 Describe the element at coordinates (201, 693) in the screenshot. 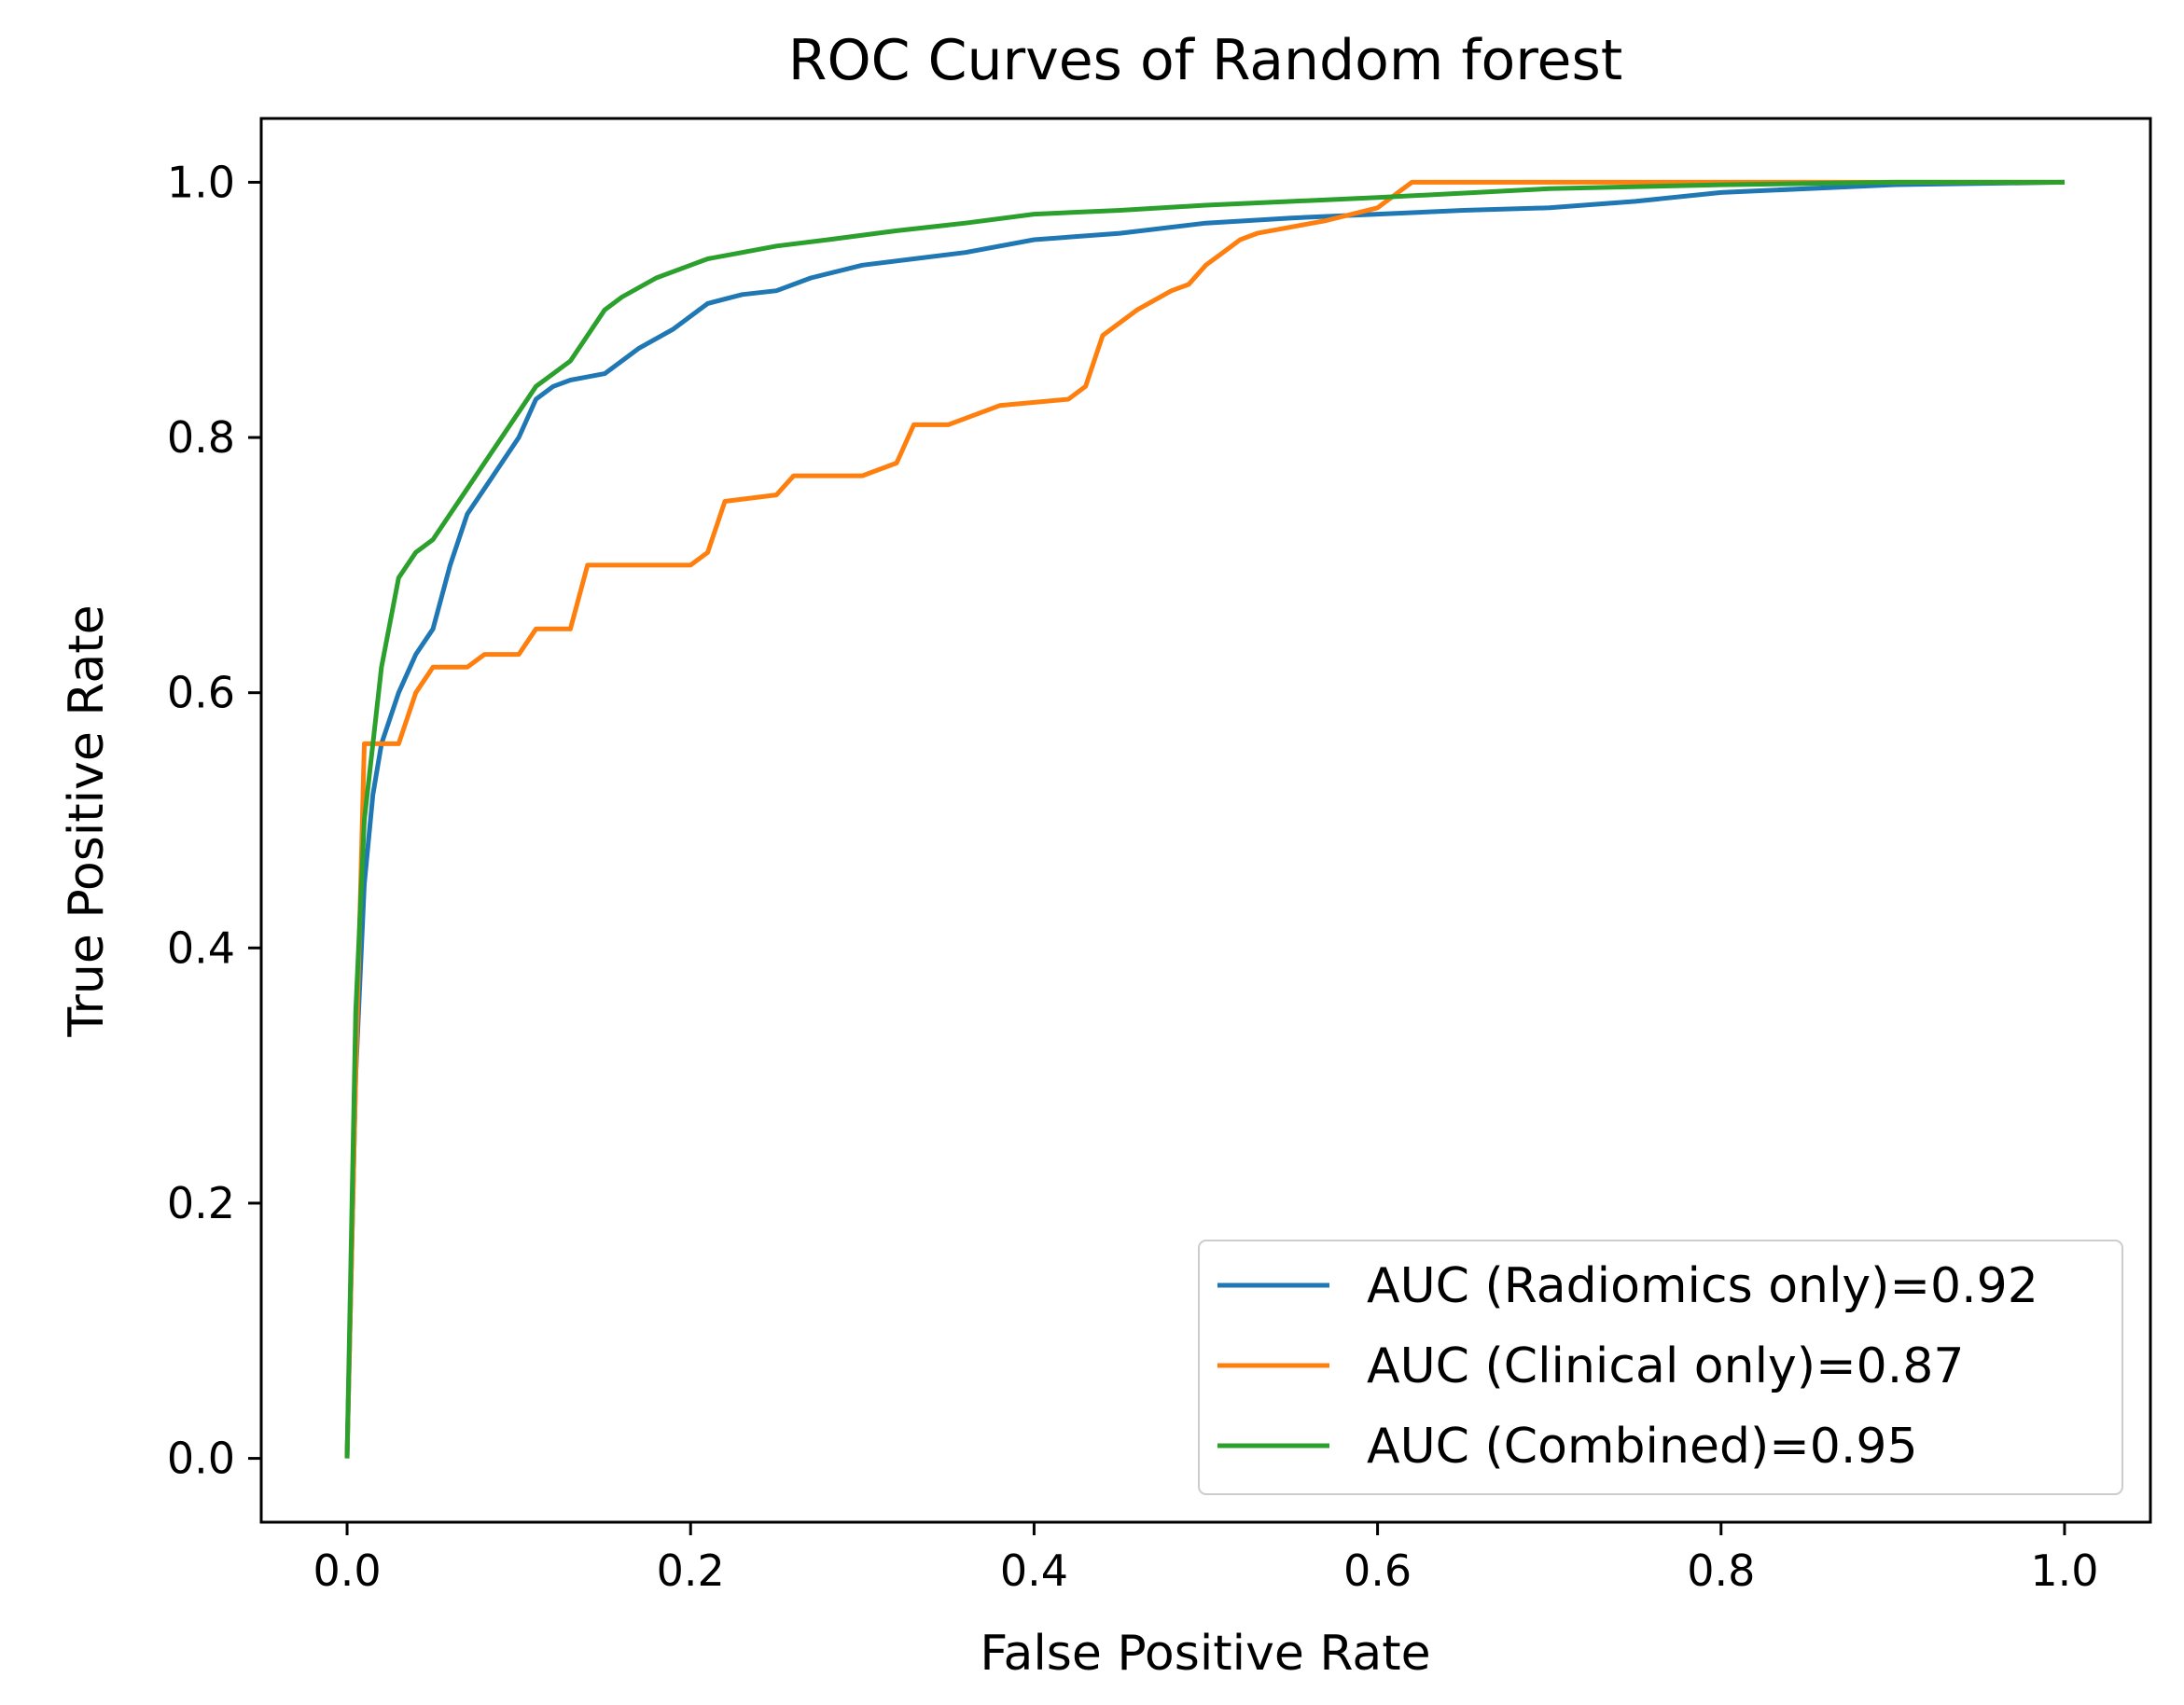

I see `y-tick-label: 0.6` at that location.